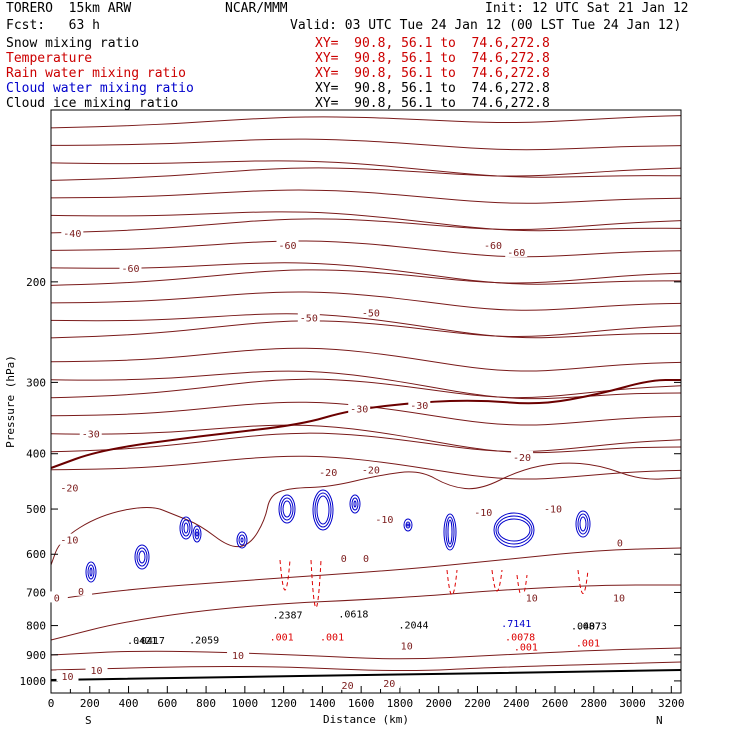 The width and height of the screenshot is (740, 740). Describe the element at coordinates (671, 703) in the screenshot. I see `x-tick-label: 3200` at that location.